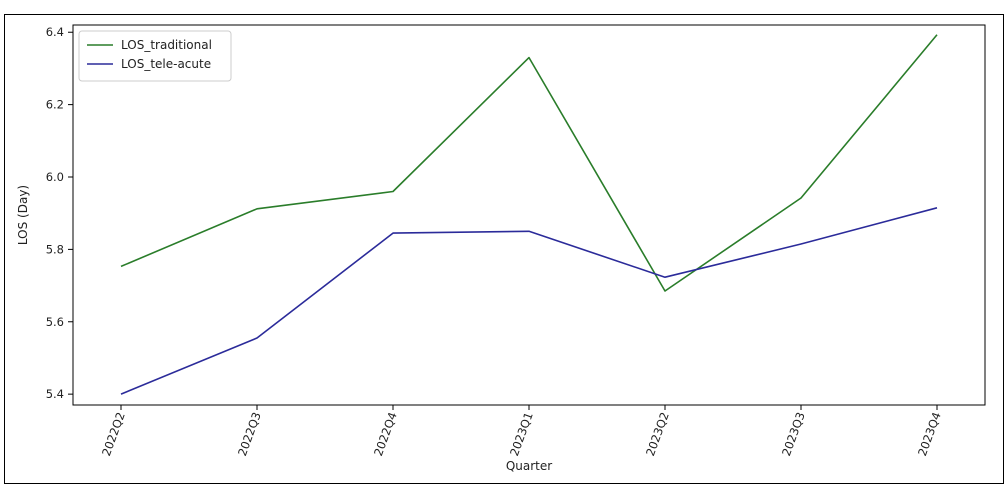 The height and width of the screenshot is (500, 1008). I want to click on x-axis-label: Quarter, so click(529, 466).